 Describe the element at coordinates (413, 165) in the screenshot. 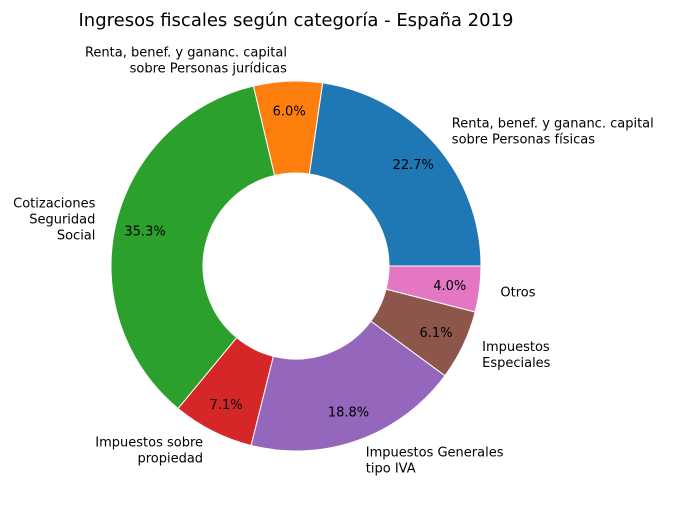

I see `pie-slice-percent-label: 22.7%` at that location.